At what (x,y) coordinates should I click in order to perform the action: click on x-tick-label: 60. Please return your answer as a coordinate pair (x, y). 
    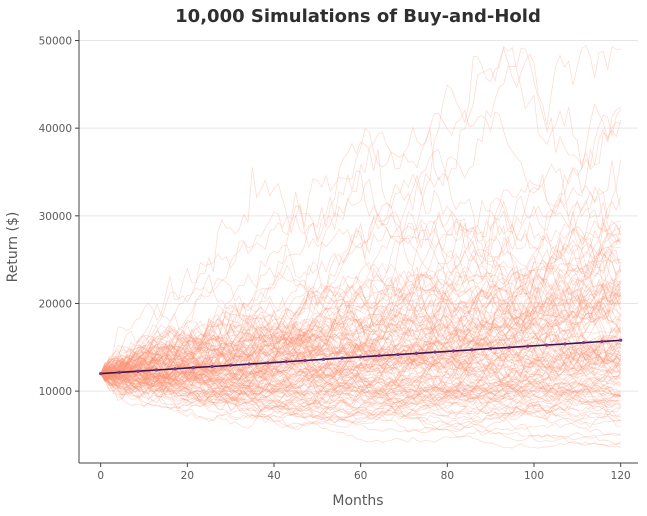
    Looking at the image, I should click on (360, 476).